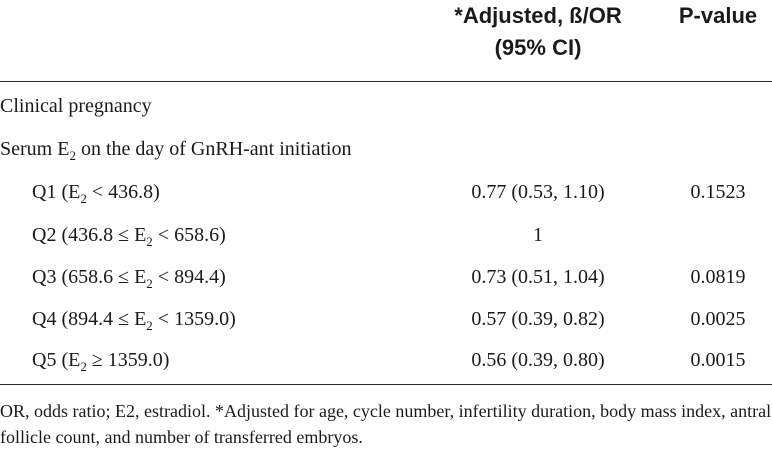 This screenshot has height=460, width=772. What do you see at coordinates (56, 192) in the screenshot?
I see `row-label-pre: Q1 (E` at bounding box center [56, 192].